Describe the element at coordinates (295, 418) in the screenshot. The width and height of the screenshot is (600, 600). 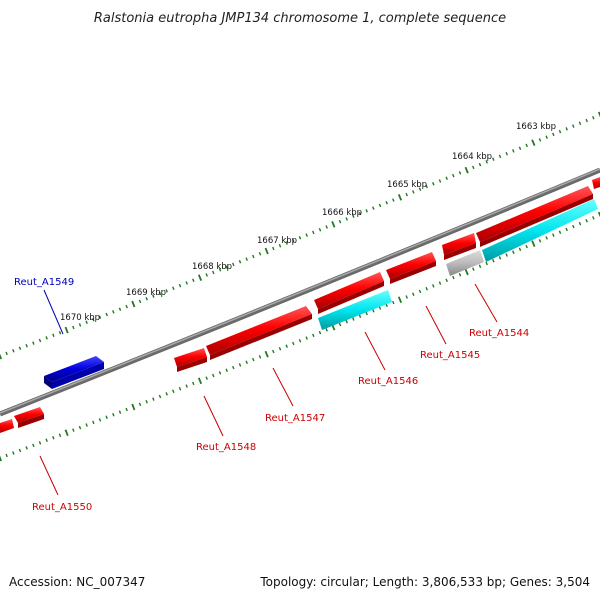
I see `gene-label-reut-a1547: Reut_A1547` at that location.